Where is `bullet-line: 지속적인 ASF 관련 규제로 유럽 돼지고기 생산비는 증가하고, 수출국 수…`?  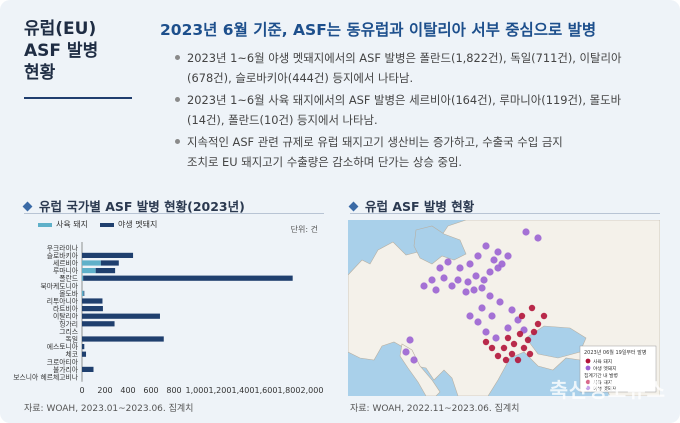 bullet-line: 지속적인 ASF 관련 규제로 유럽 돼지고기 생산비는 증가하고, 수출국 수… is located at coordinates (375, 142).